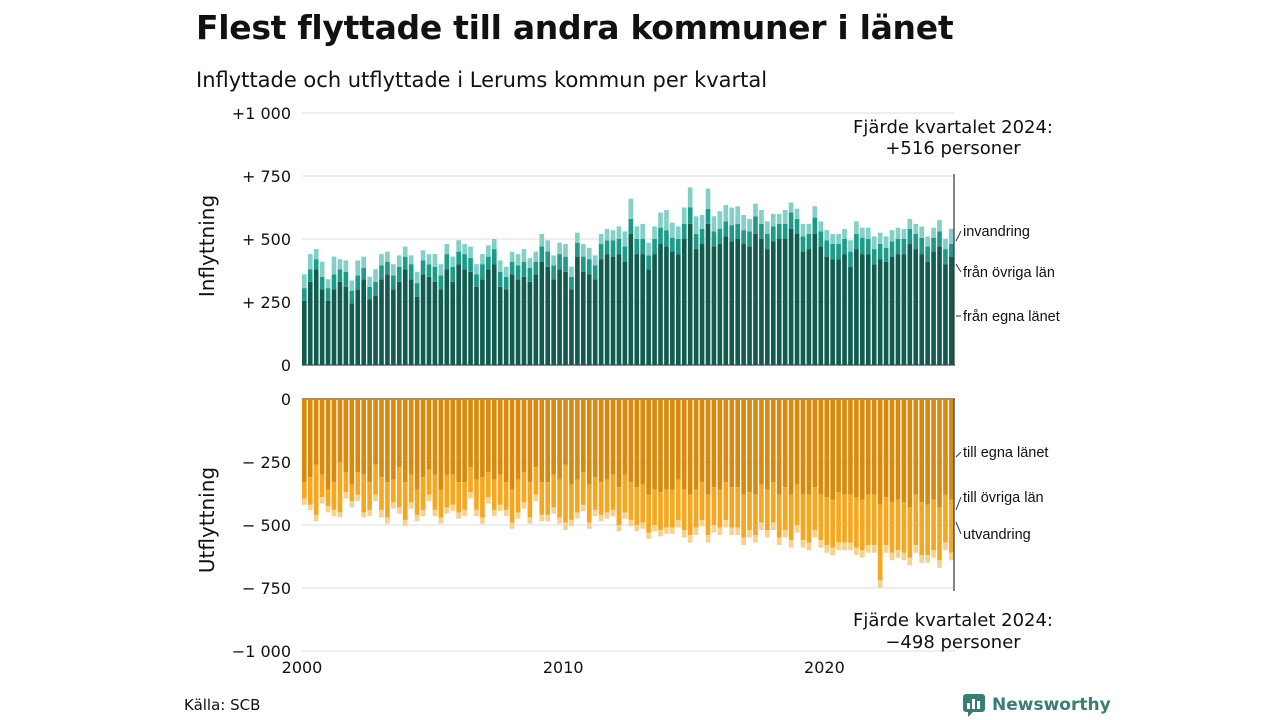  I want to click on y-tick-label-out: − 750, so click(266, 588).